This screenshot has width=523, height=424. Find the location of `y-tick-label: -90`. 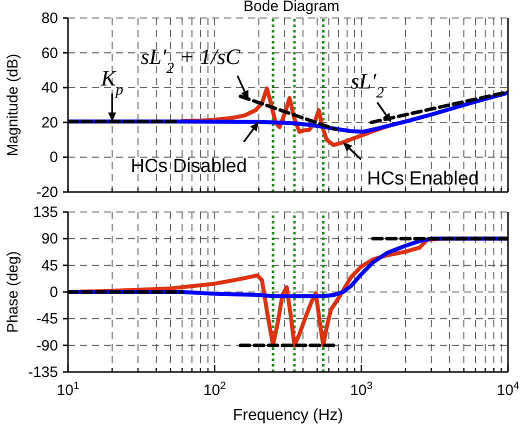

y-tick-label: -90 is located at coordinates (47, 345).